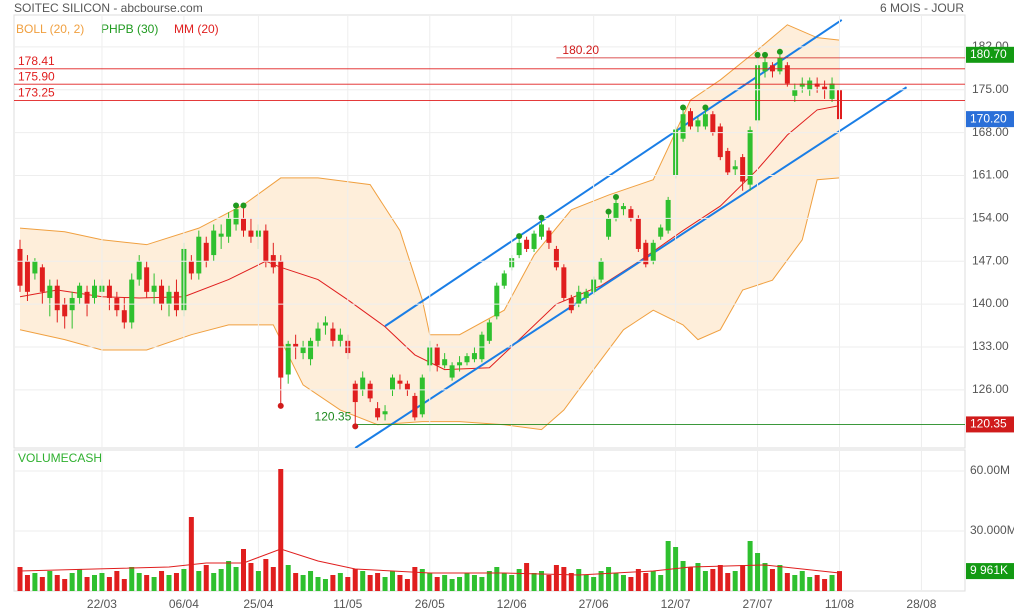 This screenshot has height=614, width=1014. I want to click on price-tag-label: 180.70, so click(988, 54).